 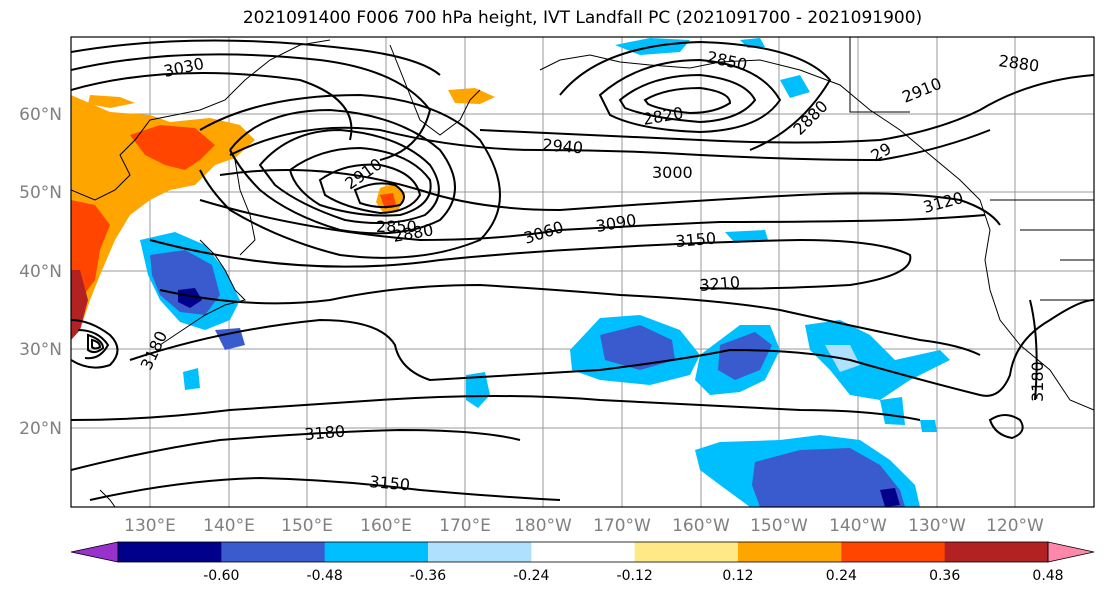 What do you see at coordinates (40, 115) in the screenshot?
I see `lat-label: 60°N` at bounding box center [40, 115].